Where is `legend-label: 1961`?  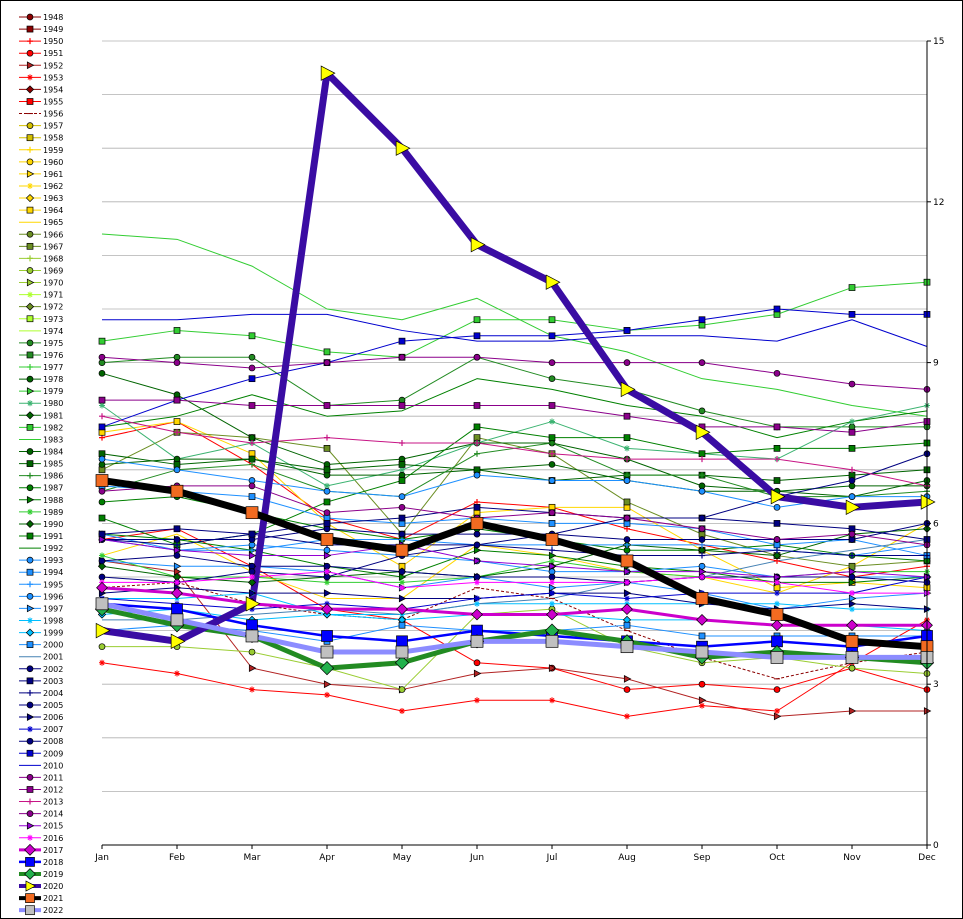 legend-label: 1961 is located at coordinates (53, 174).